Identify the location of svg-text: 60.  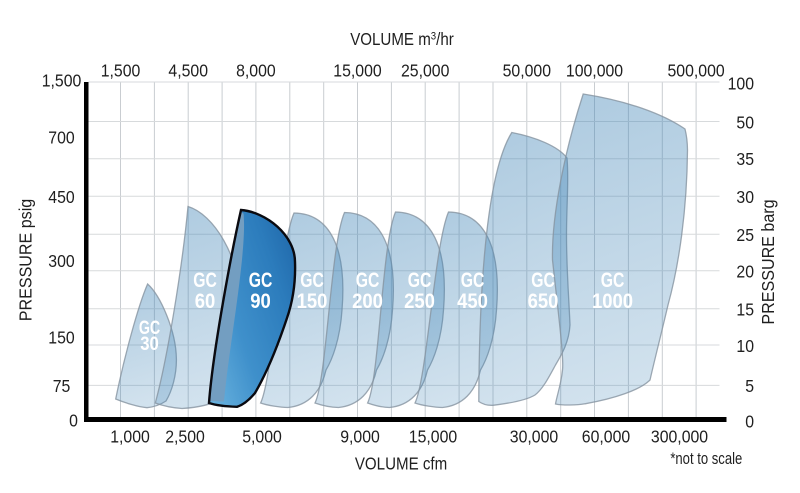
(205, 301).